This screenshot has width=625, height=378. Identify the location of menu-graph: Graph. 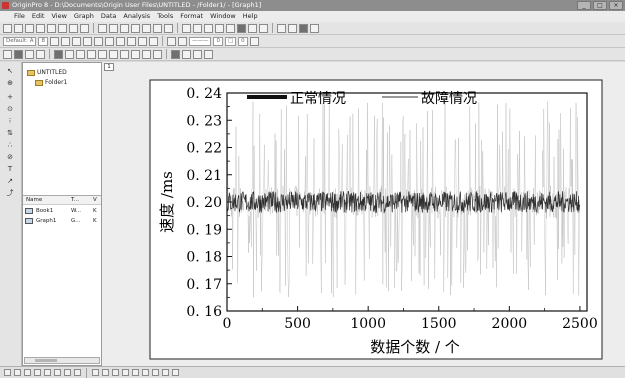
(83, 16).